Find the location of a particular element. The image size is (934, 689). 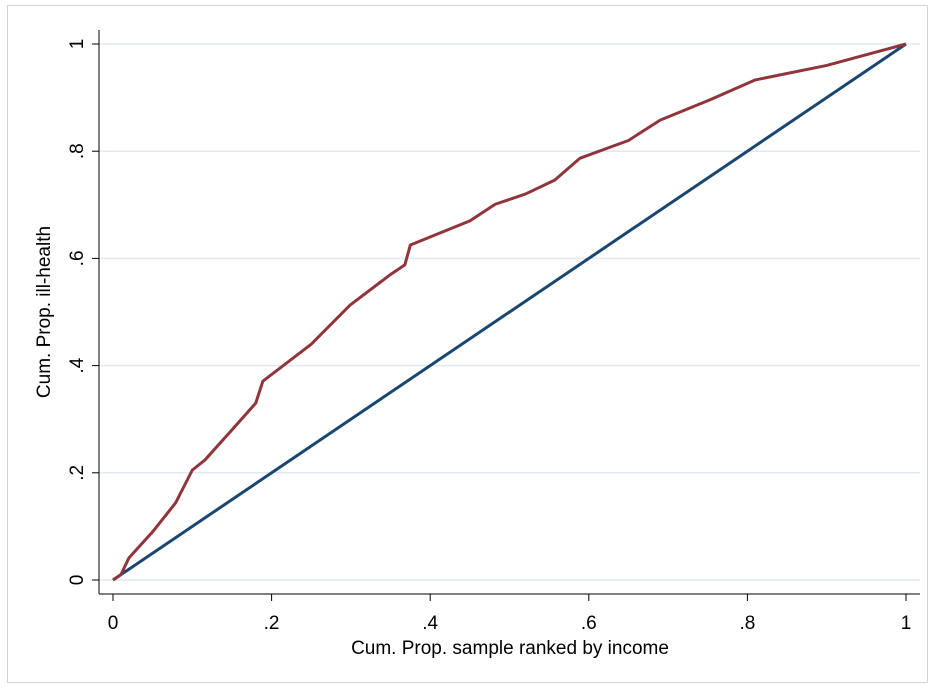

y-tick-label: .6 is located at coordinates (77, 258).